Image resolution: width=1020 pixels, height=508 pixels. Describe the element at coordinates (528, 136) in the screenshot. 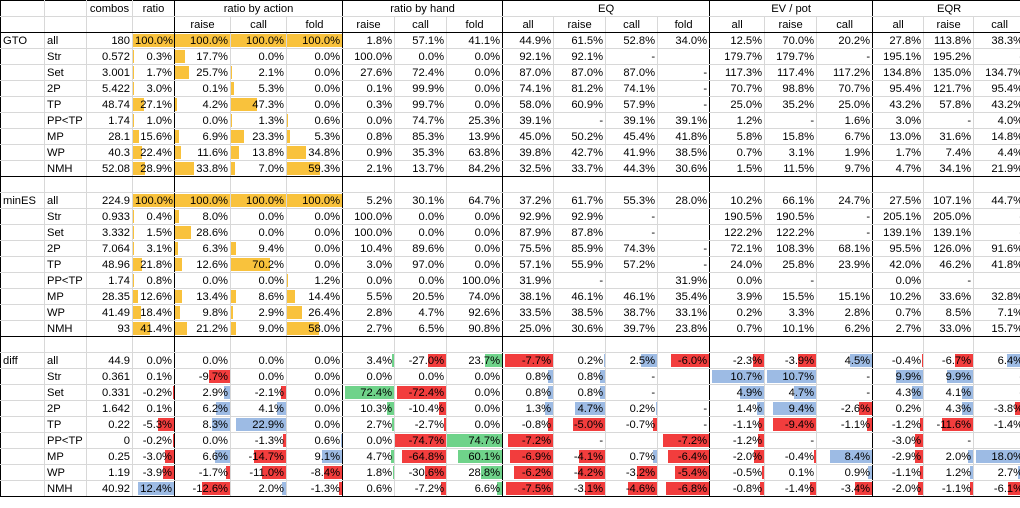

I see `data-cell: 45.0%` at that location.